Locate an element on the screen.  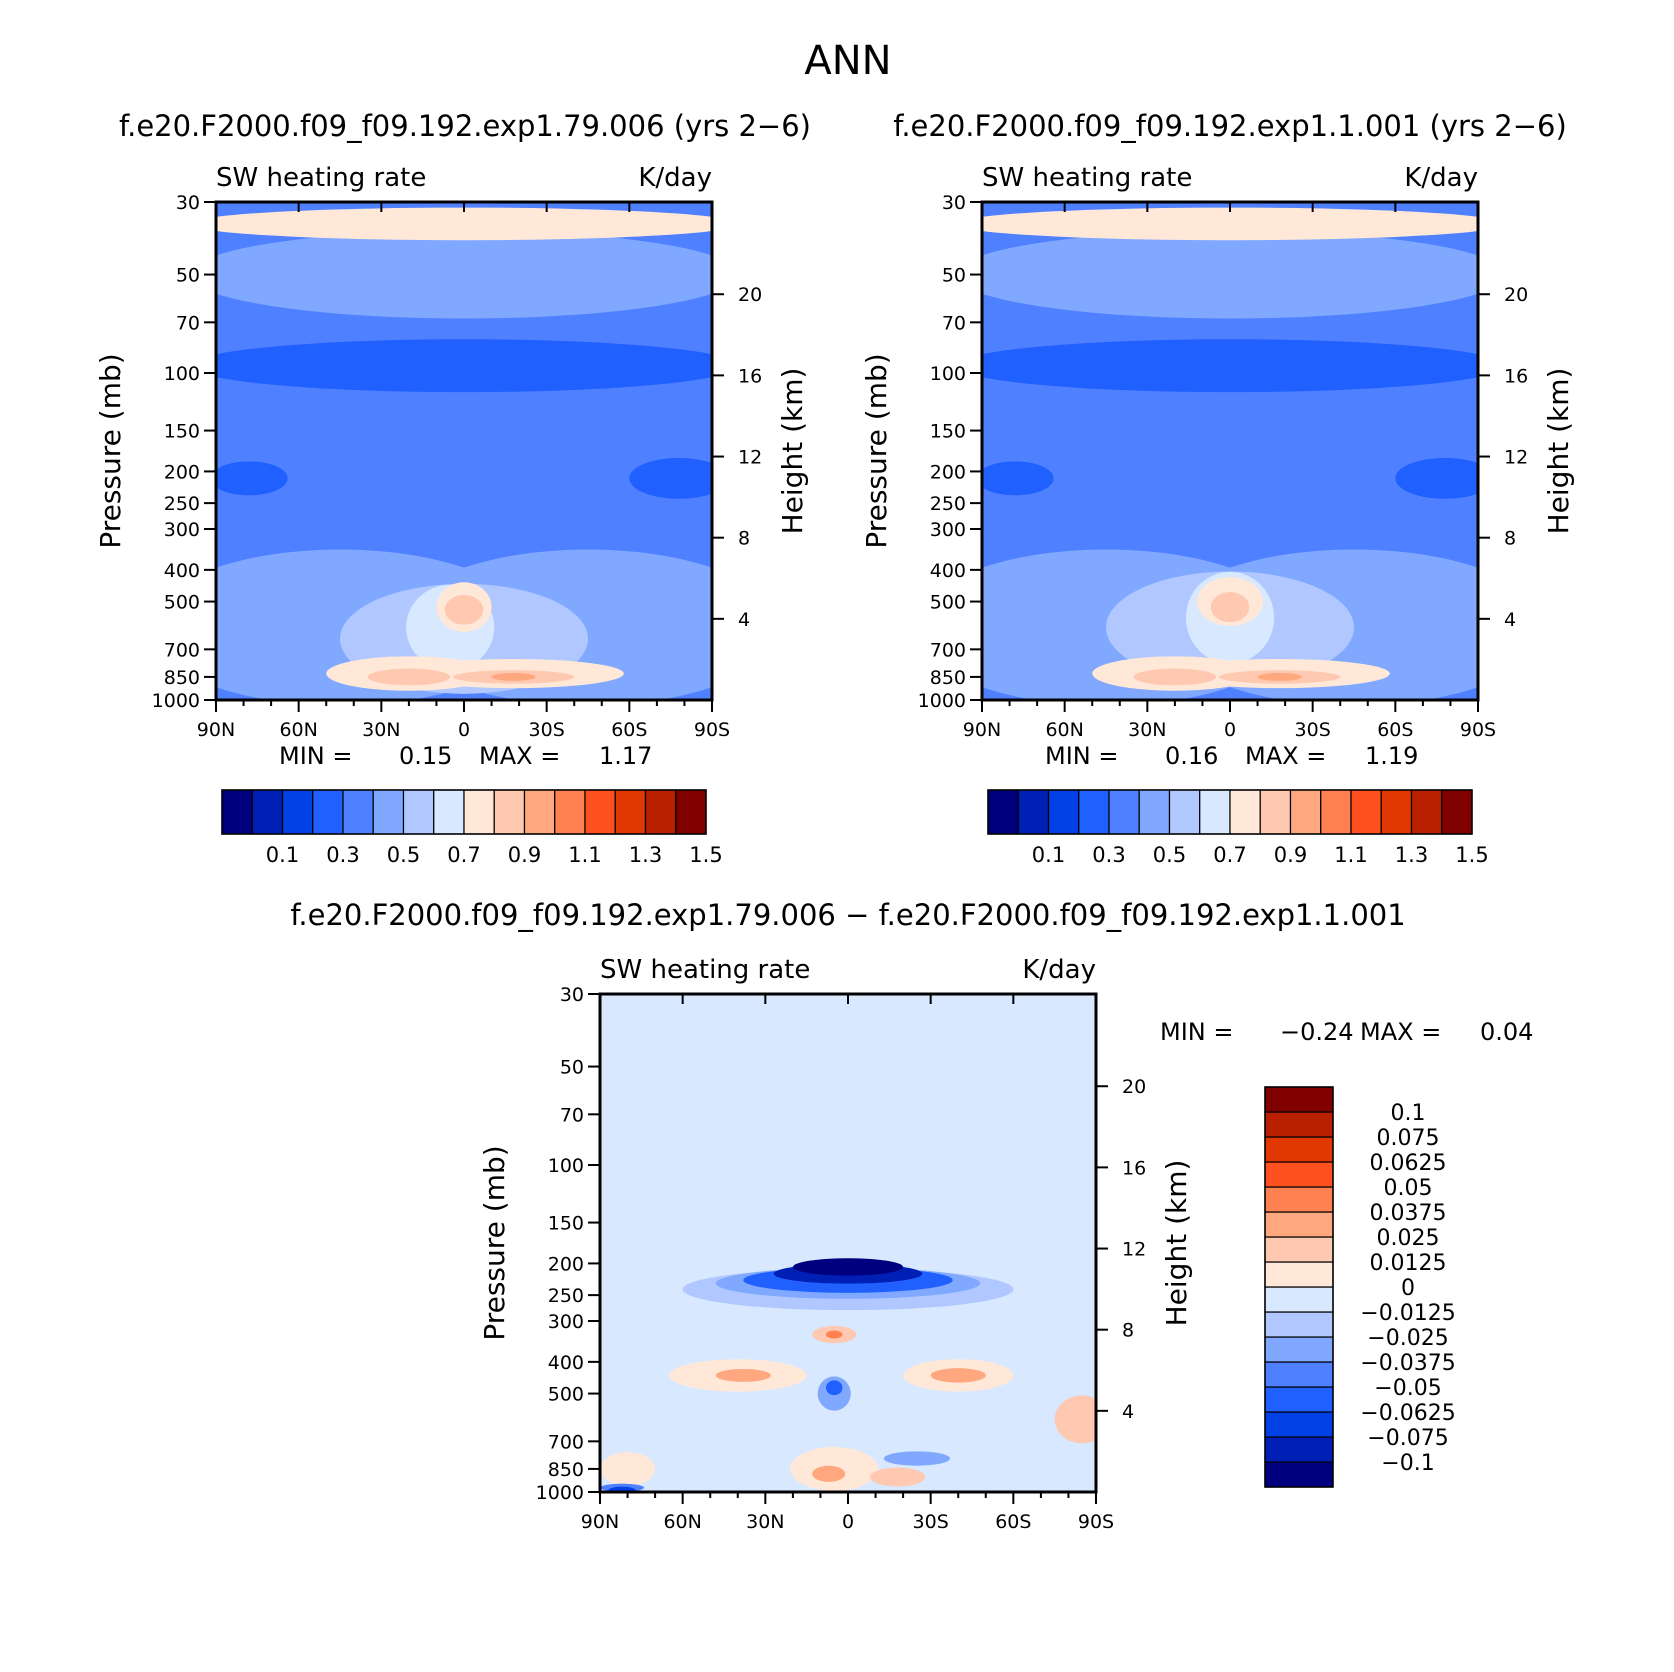
y2-tick-label: 20 is located at coordinates (1516, 295).